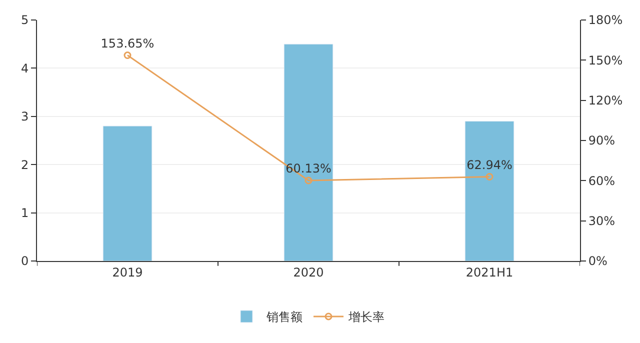 The image size is (640, 343). Describe the element at coordinates (127, 43) in the screenshot. I see `data-label: 153.65%` at that location.